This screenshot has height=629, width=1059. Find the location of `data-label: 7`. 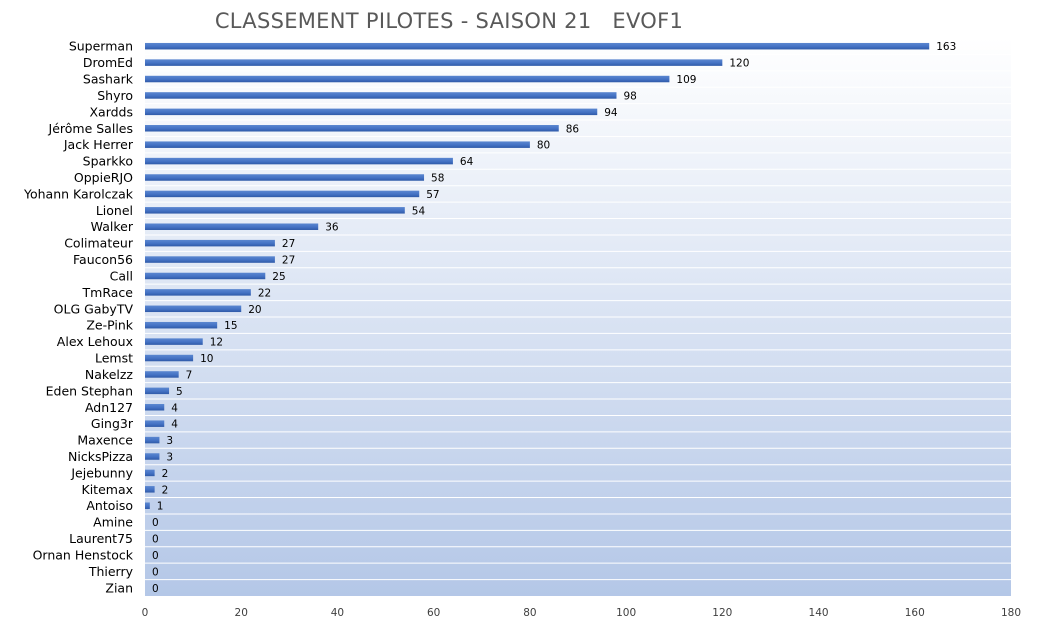

data-label: 7 is located at coordinates (189, 375).